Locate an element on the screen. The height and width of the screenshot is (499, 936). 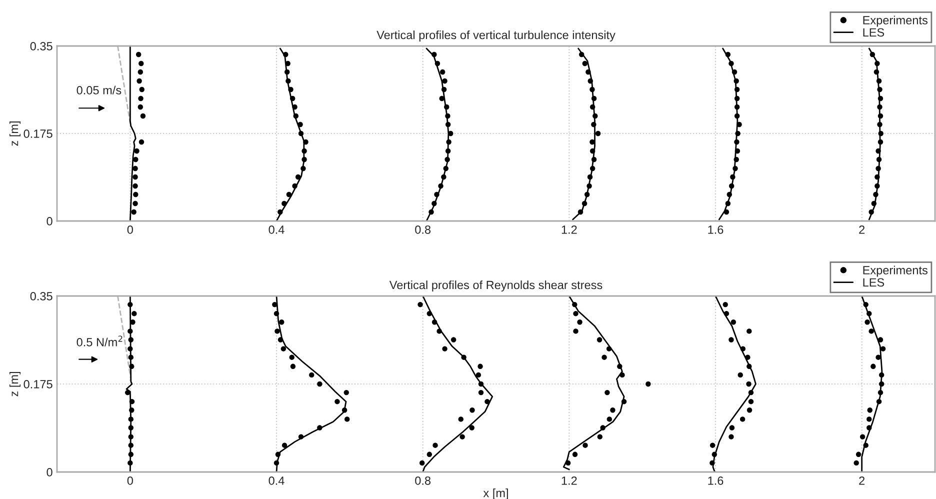
annotation: 0.05 m/s is located at coordinates (99, 90).